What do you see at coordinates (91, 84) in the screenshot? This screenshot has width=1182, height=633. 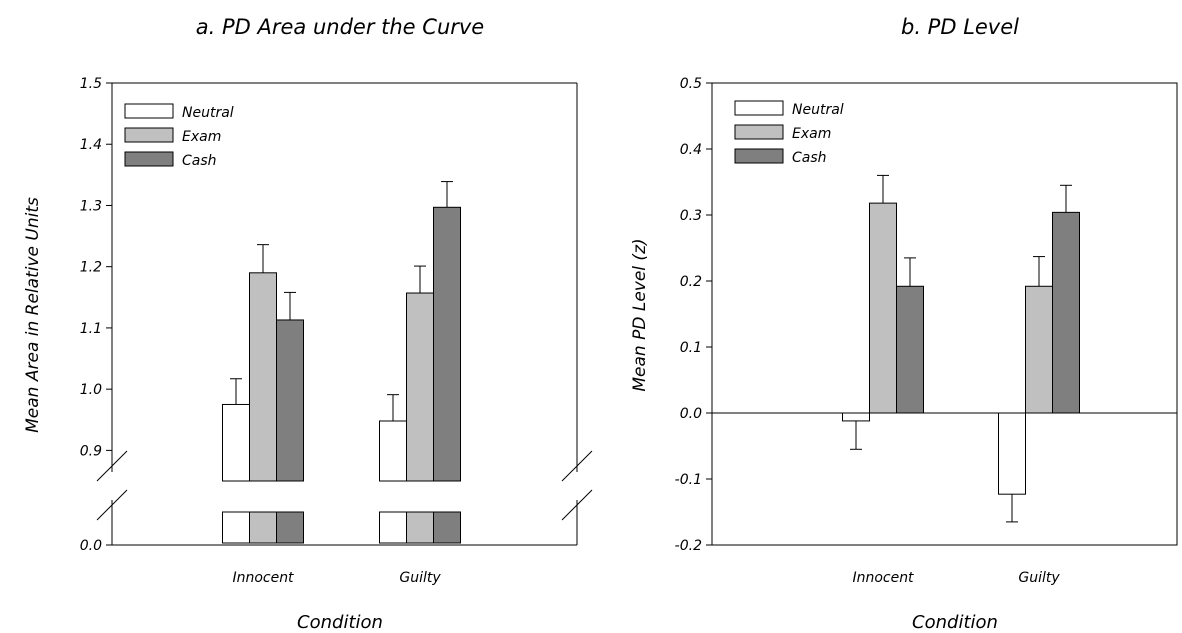 I see `y-tick-label: 1.5` at bounding box center [91, 84].